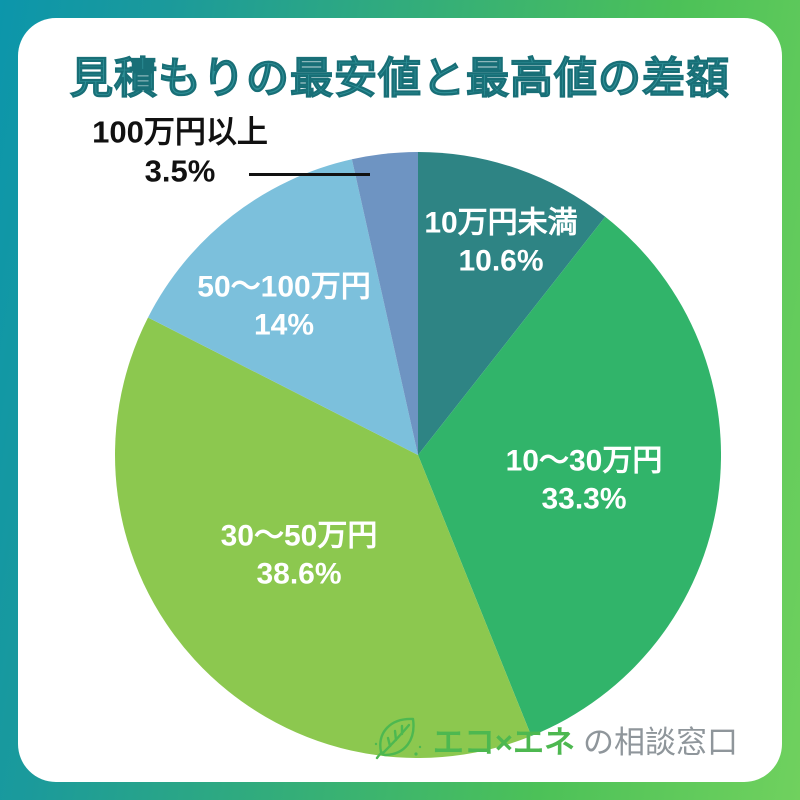 Image resolution: width=800 pixels, height=800 pixels. What do you see at coordinates (309, 174) in the screenshot?
I see `callout-line` at bounding box center [309, 174].